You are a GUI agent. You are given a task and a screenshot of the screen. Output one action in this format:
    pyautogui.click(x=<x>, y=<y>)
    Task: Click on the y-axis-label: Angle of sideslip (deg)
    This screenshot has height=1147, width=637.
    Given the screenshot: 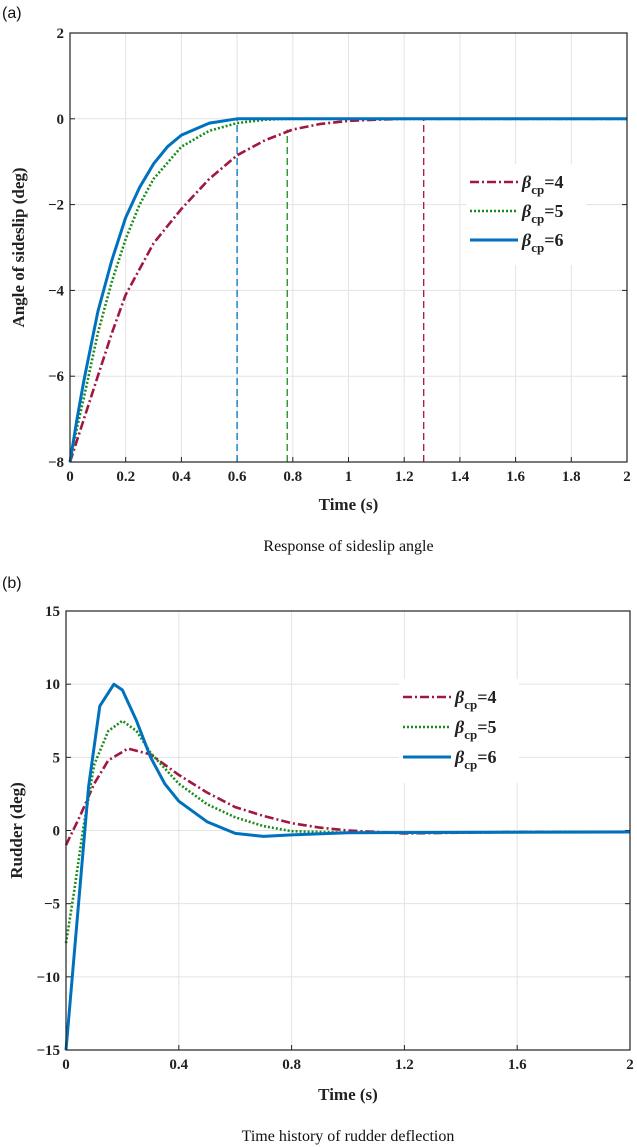 What is the action you would take?
    pyautogui.click(x=18, y=247)
    